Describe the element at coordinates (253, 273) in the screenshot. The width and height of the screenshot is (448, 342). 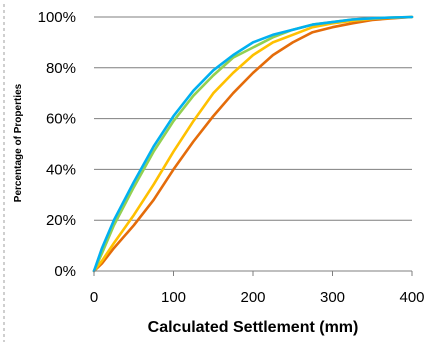
I see `axes` at that location.